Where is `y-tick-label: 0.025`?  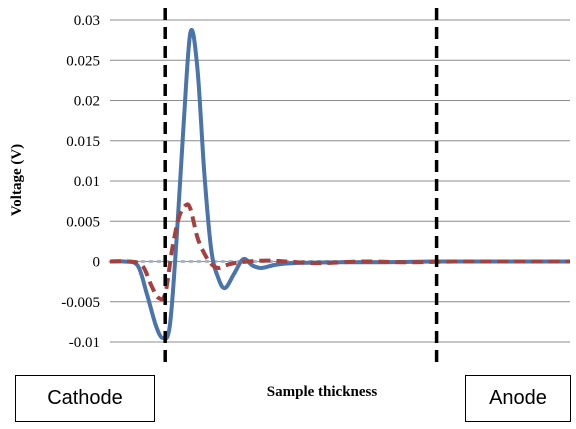 y-tick-label: 0.025 is located at coordinates (83, 61).